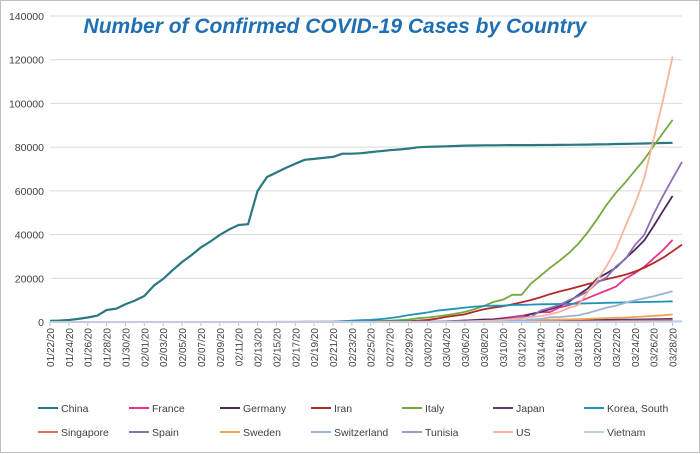 The height and width of the screenshot is (454, 700). I want to click on legend-label: Iran, so click(343, 409).